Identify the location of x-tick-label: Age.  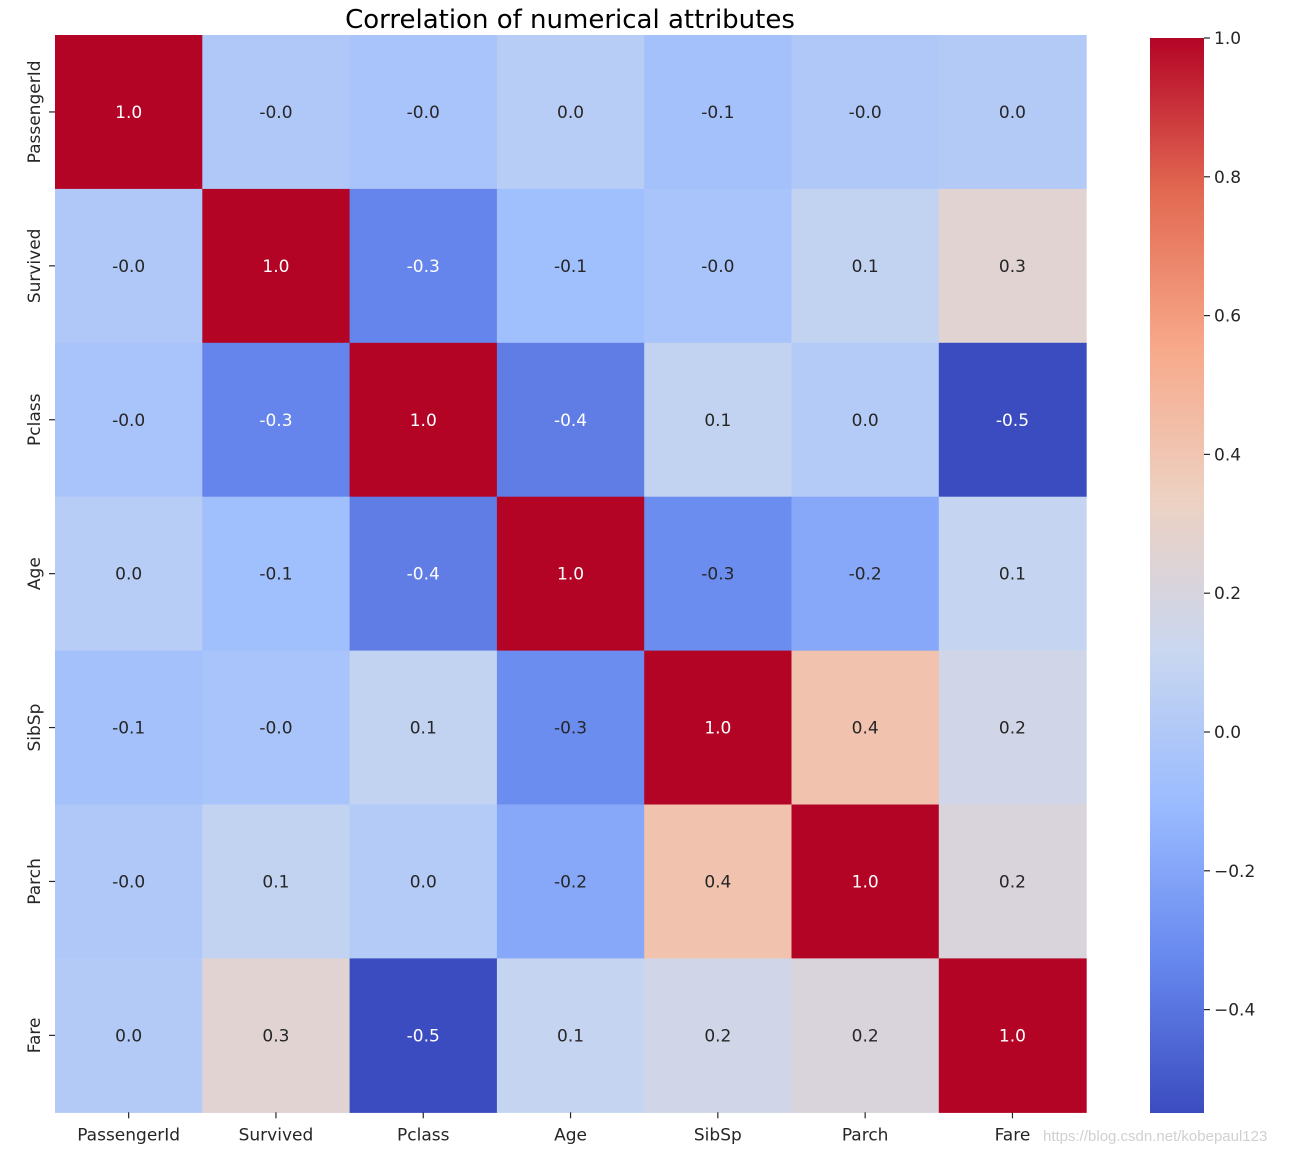
(570, 1135).